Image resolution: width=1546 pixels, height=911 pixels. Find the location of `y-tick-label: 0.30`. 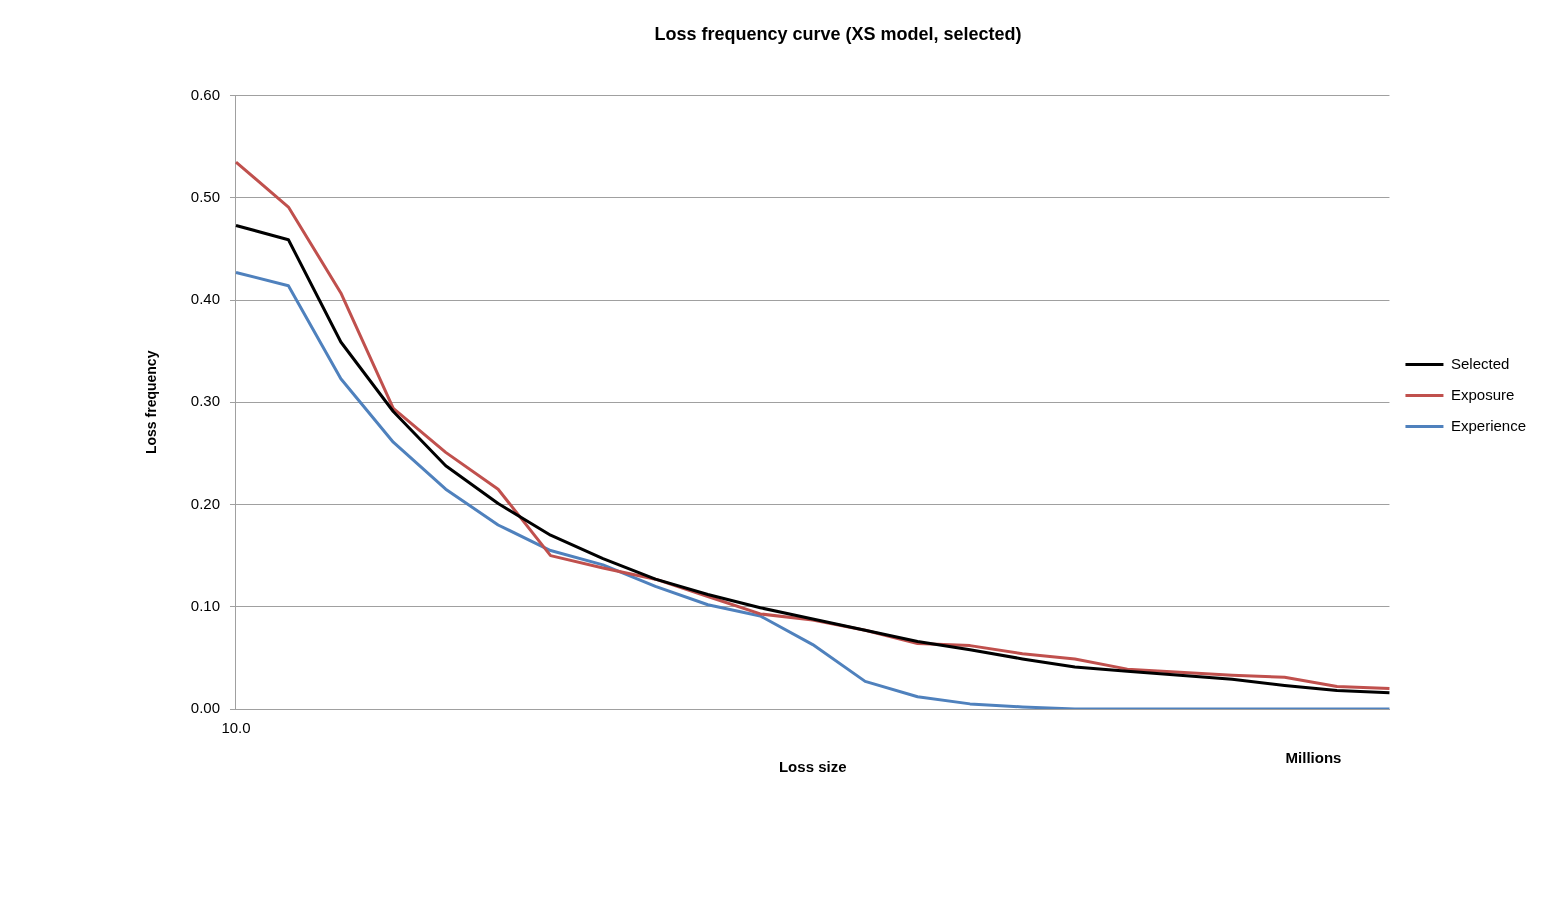

y-tick-label: 0.30 is located at coordinates (205, 401).